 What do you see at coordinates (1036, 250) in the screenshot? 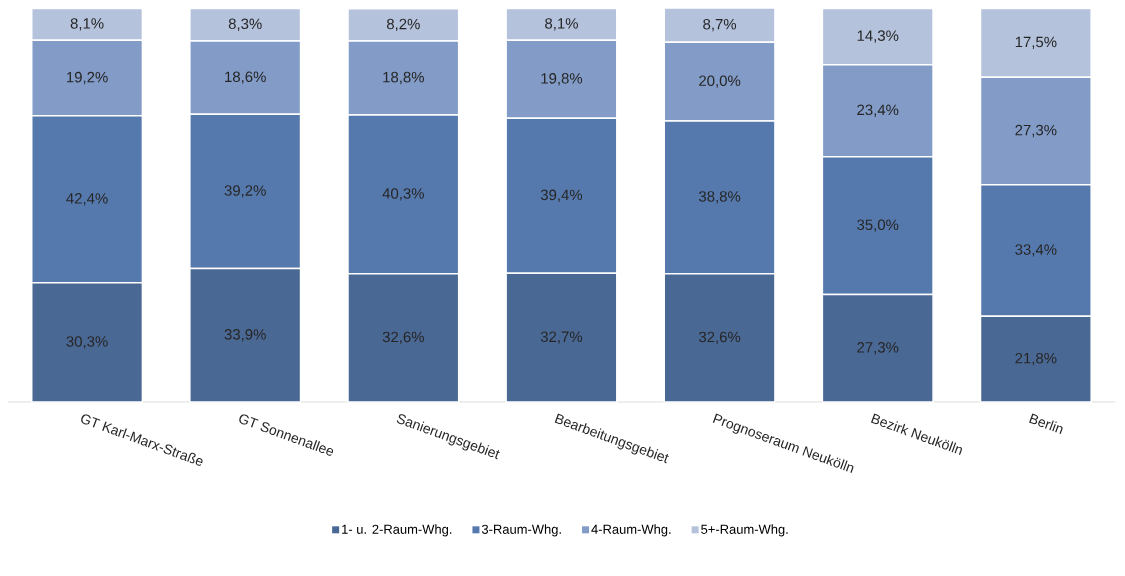
I see `data-label: 33,4%` at bounding box center [1036, 250].